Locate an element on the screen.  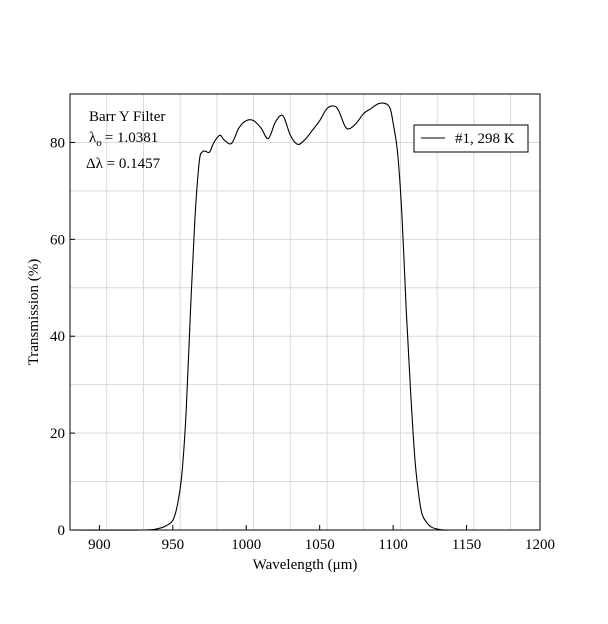
lambda-value: = 1.0381 is located at coordinates (131, 138).